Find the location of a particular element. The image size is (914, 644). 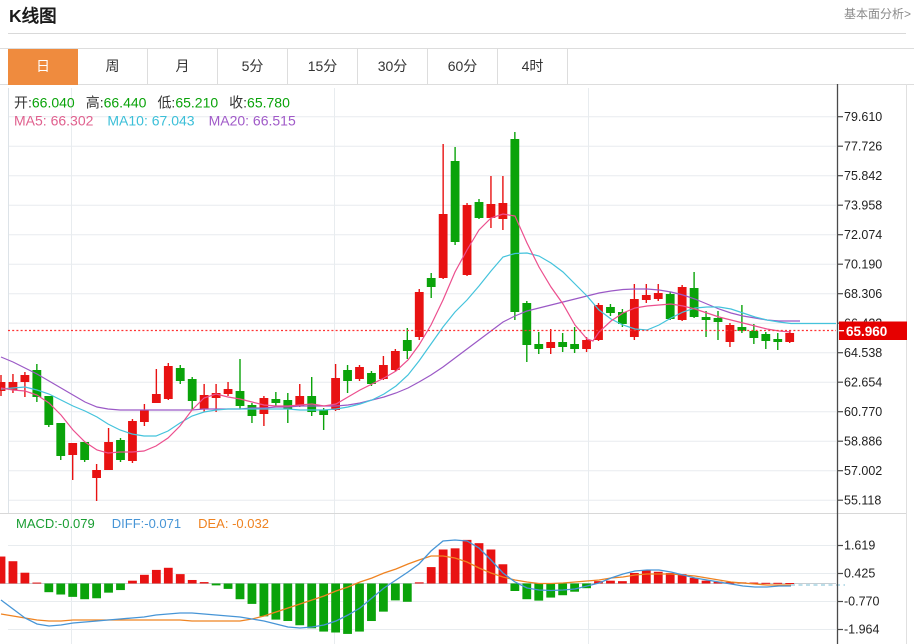

svg-text: 77.726 is located at coordinates (863, 146).